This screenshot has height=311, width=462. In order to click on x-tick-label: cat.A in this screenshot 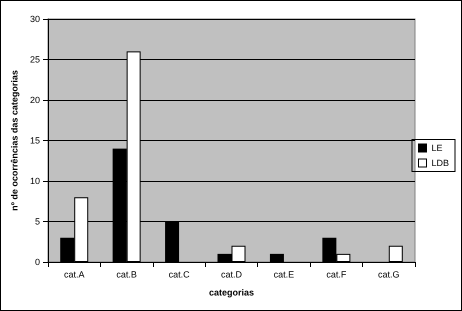, I will do `click(74, 275)`.